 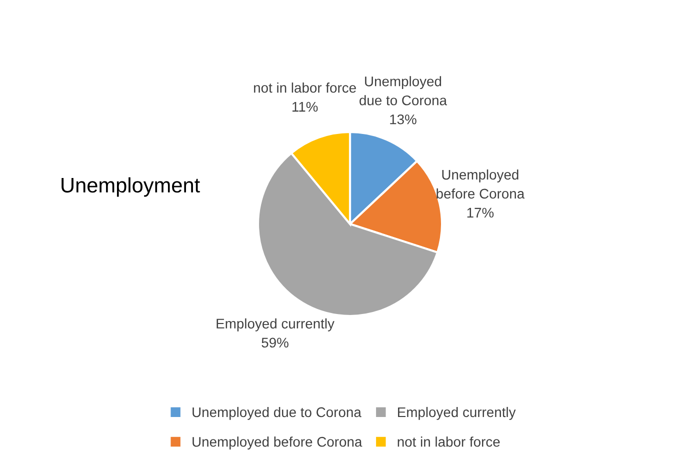 I want to click on data-label: 17%, so click(x=480, y=213).